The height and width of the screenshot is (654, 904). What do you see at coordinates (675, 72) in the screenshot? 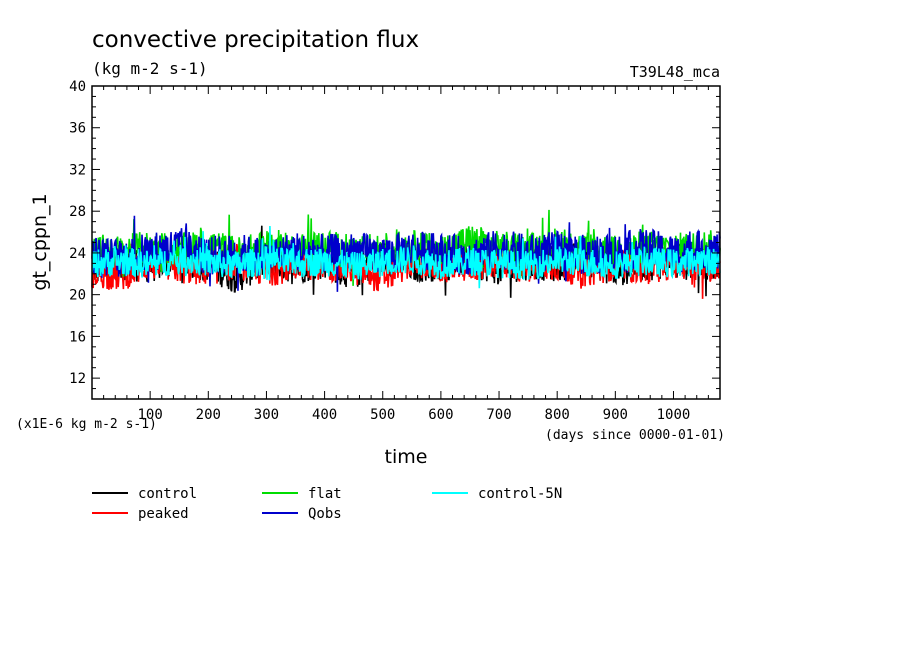
I see `run-label: T39L48_mca` at bounding box center [675, 72].